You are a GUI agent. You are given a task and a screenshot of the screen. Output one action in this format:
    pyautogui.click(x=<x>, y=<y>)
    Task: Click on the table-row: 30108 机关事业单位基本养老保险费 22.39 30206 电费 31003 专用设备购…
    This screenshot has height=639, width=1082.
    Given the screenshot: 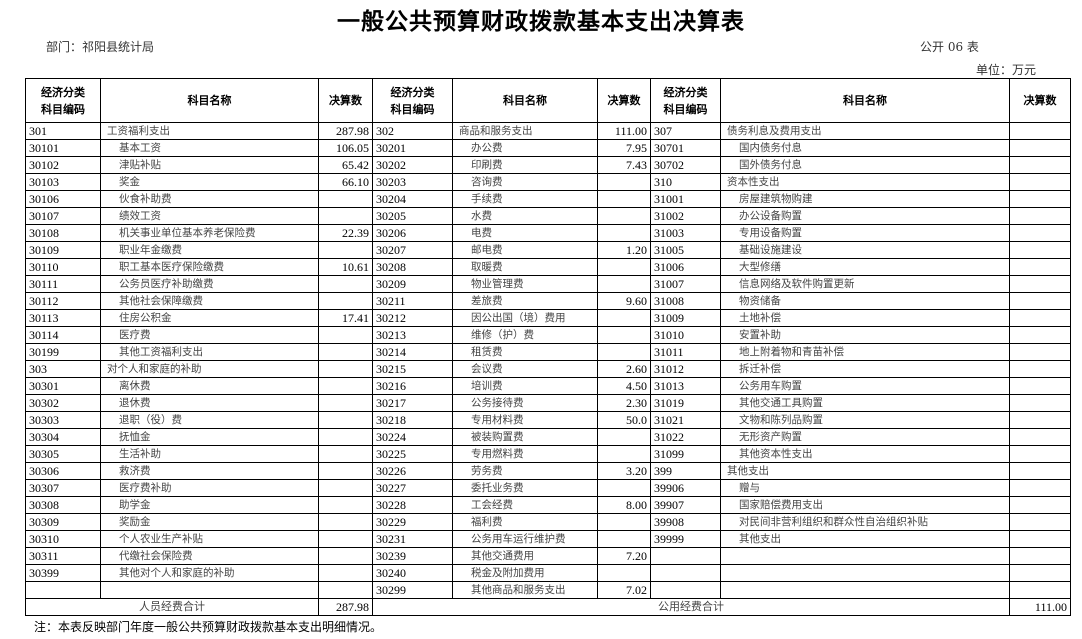 What is the action you would take?
    pyautogui.click(x=548, y=233)
    